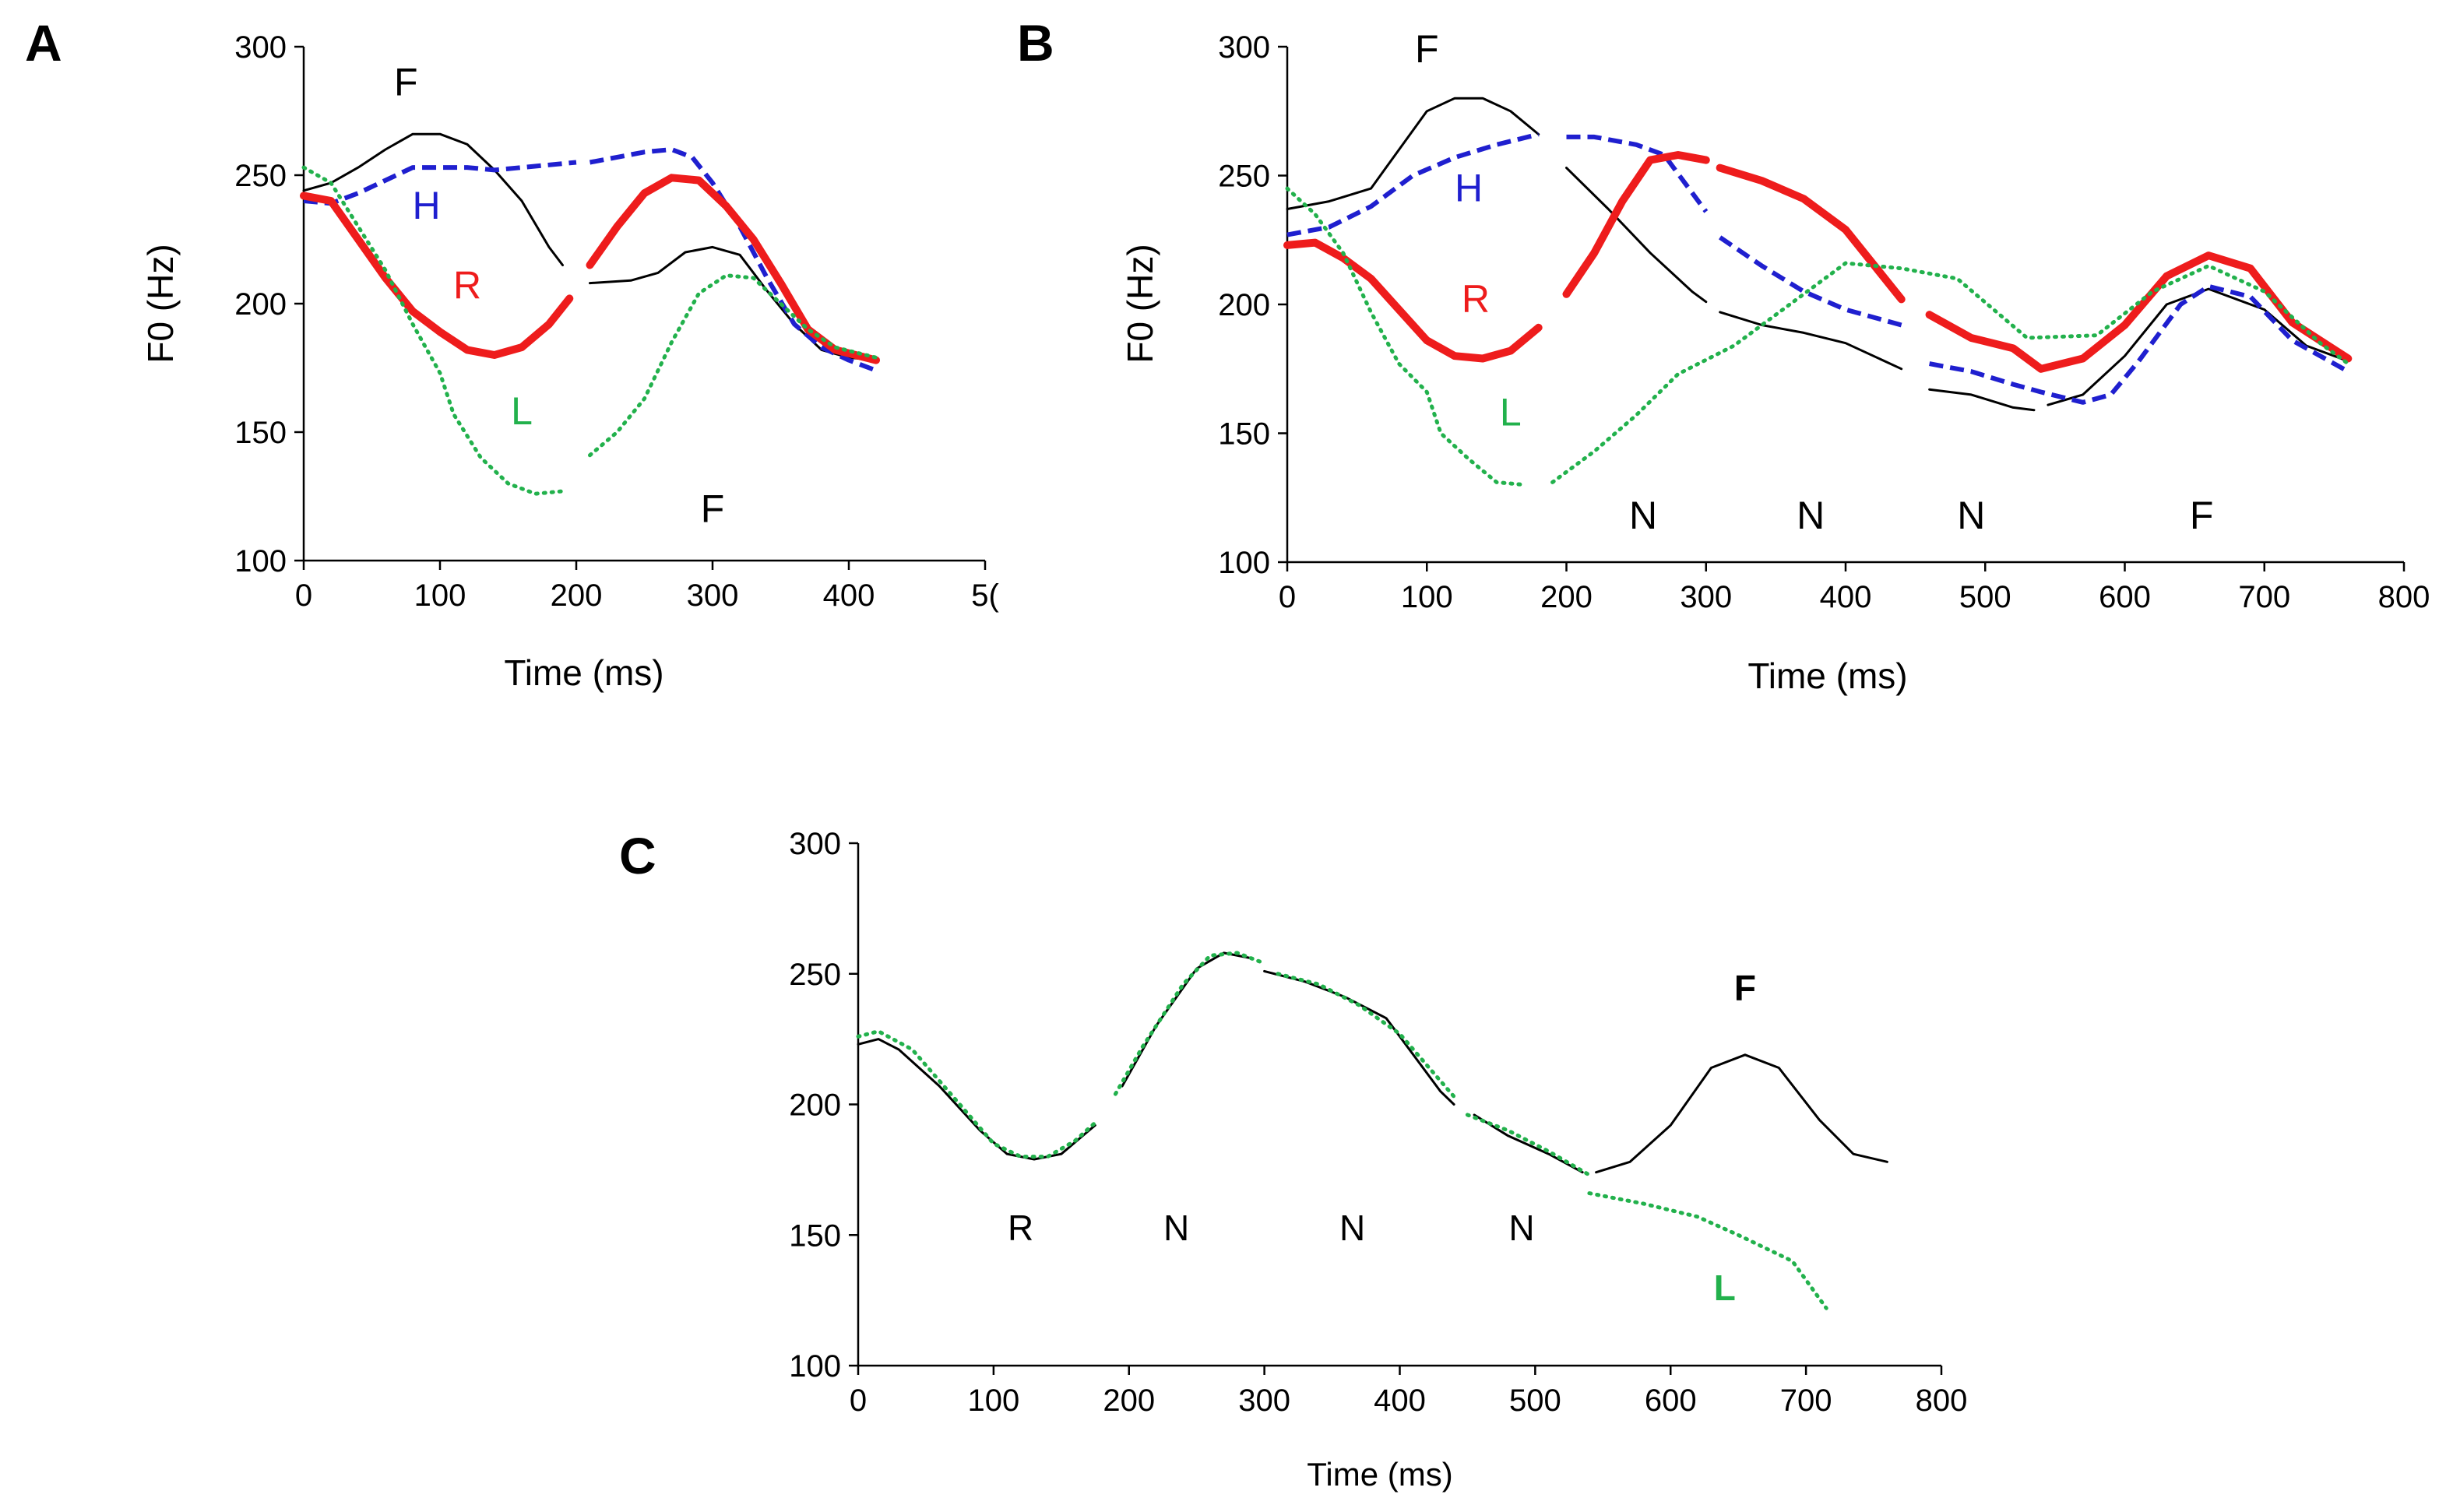  I want to click on panel-b-y-tick-label: 300, so click(1244, 47).